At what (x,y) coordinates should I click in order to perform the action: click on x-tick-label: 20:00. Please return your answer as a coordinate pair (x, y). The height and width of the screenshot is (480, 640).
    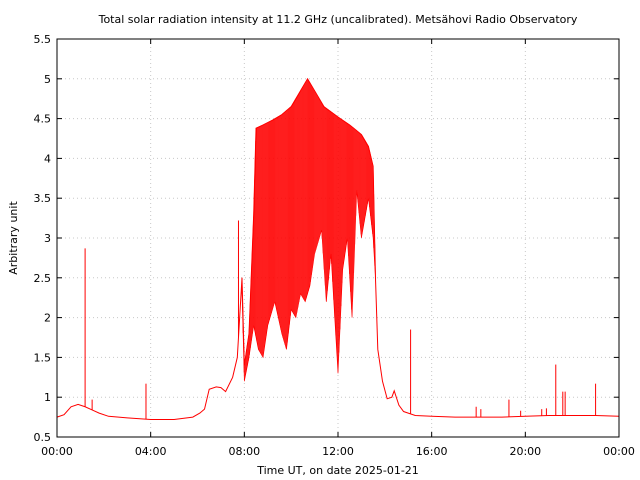
    Looking at the image, I should click on (525, 451).